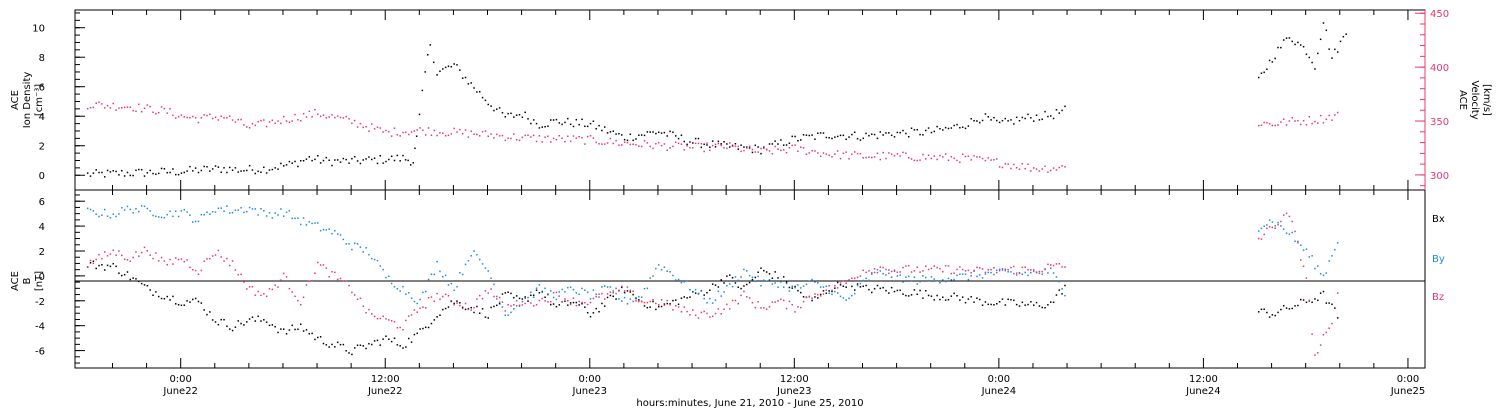  I want to click on velocity-tick-label: 300, so click(1439, 176).